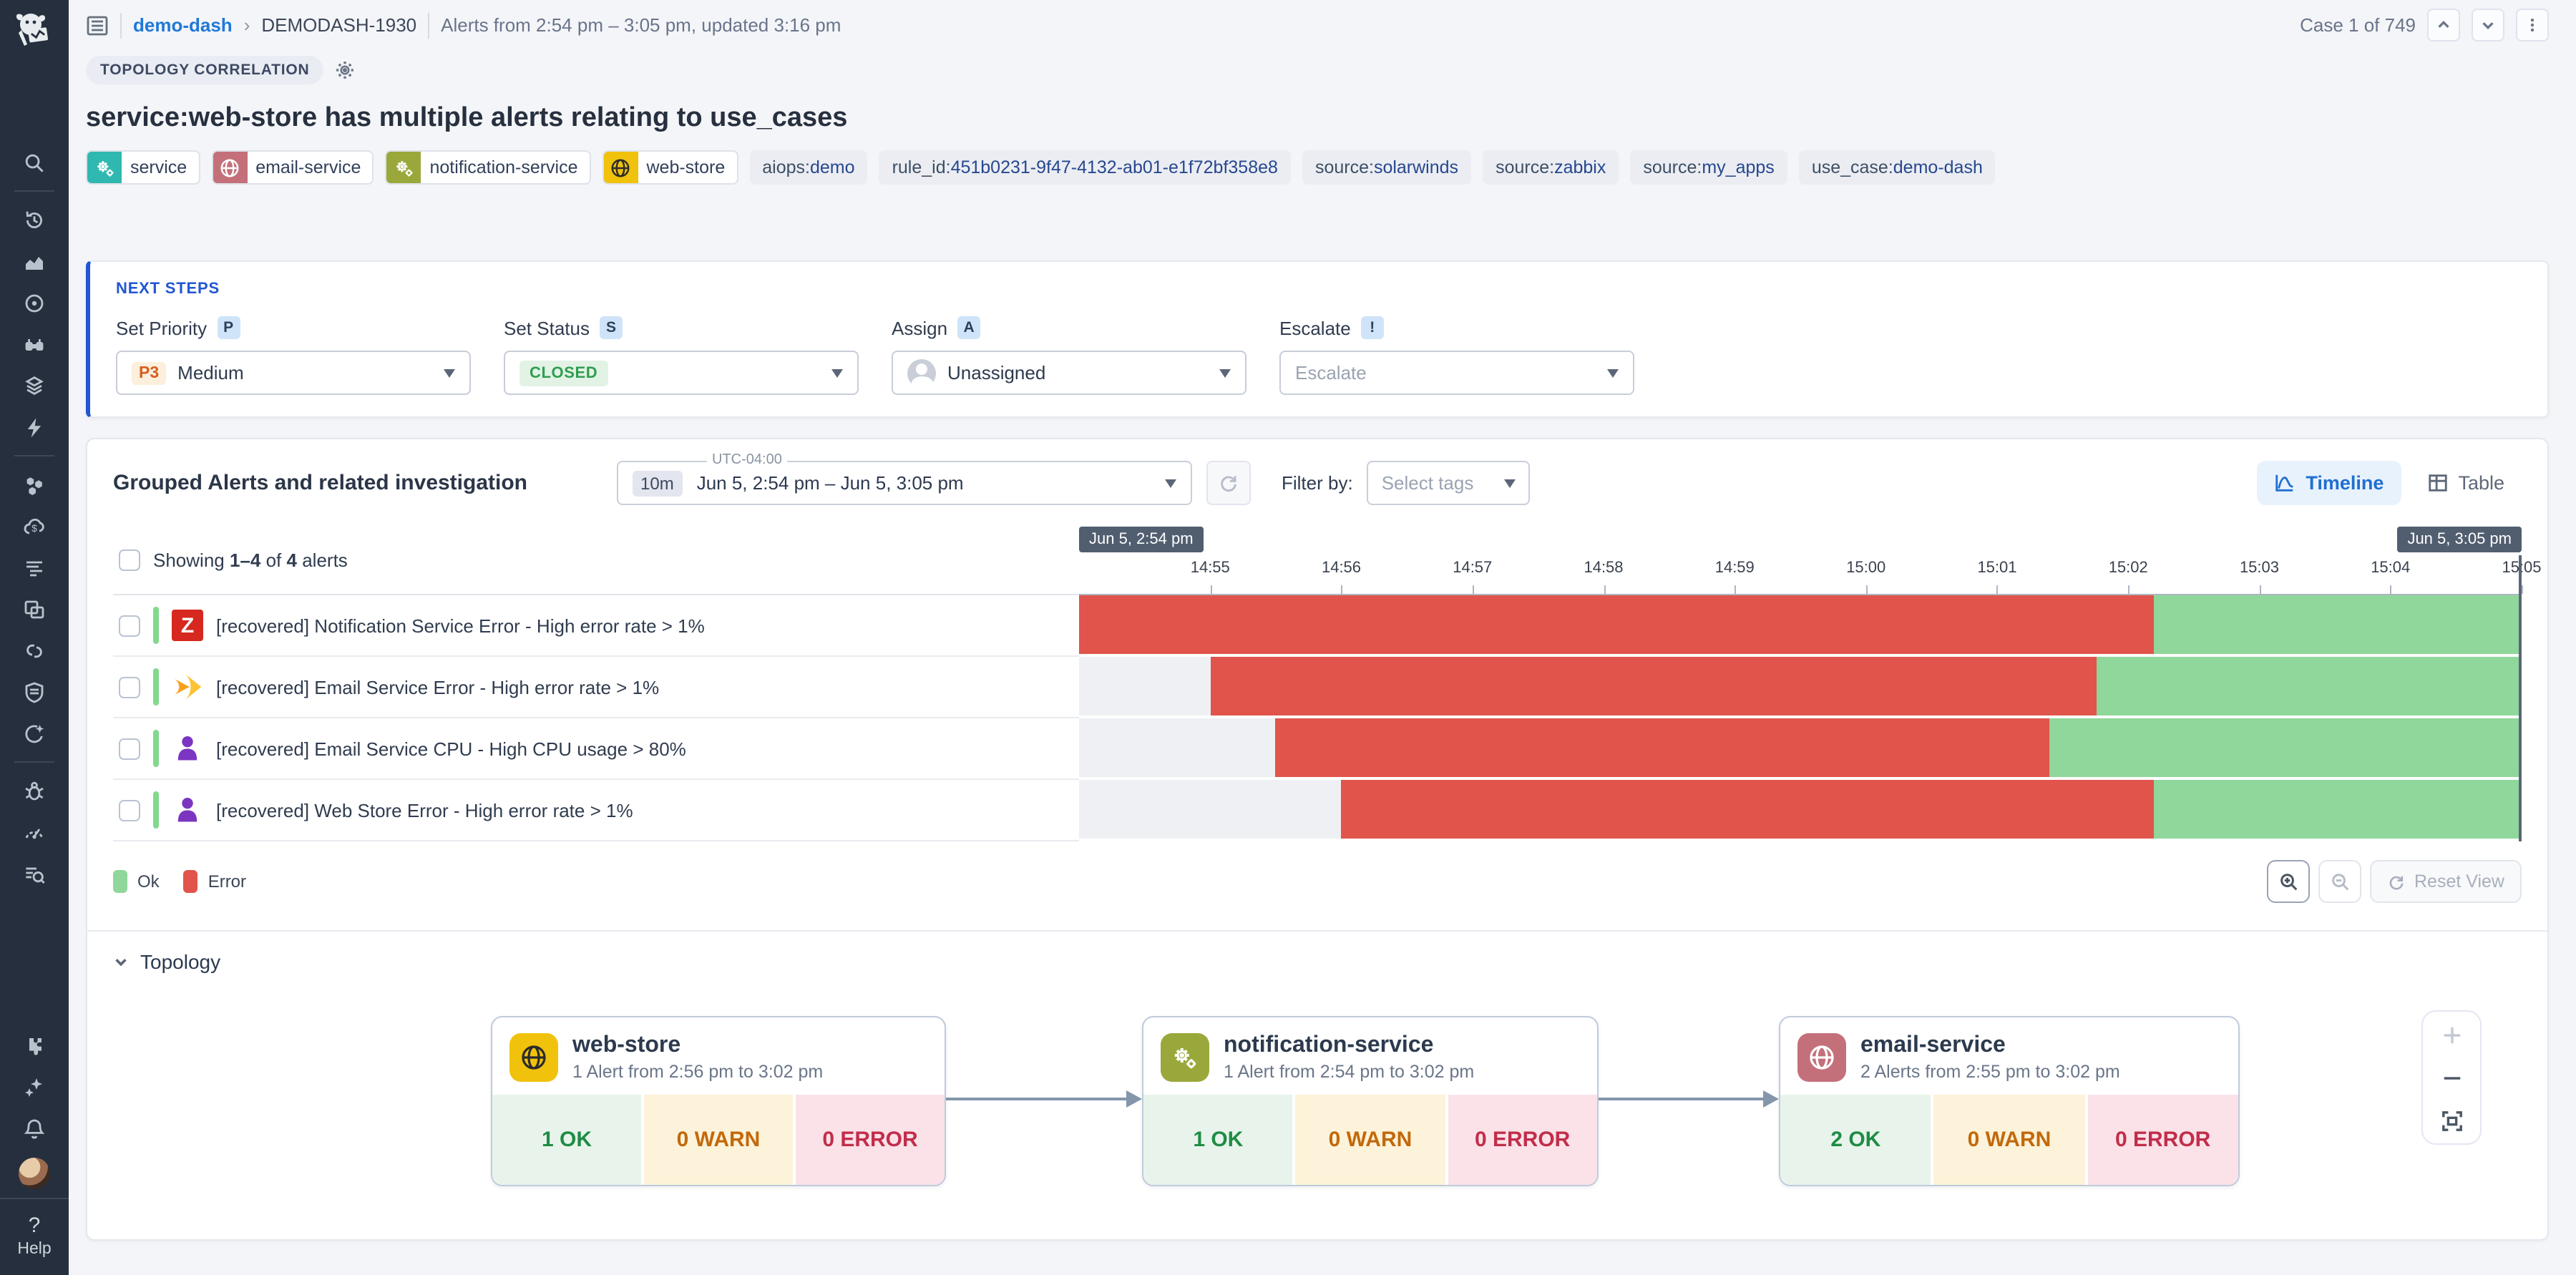 This screenshot has height=1275, width=2576. Describe the element at coordinates (2446, 881) in the screenshot. I see `reset-view-button: Reset View` at that location.